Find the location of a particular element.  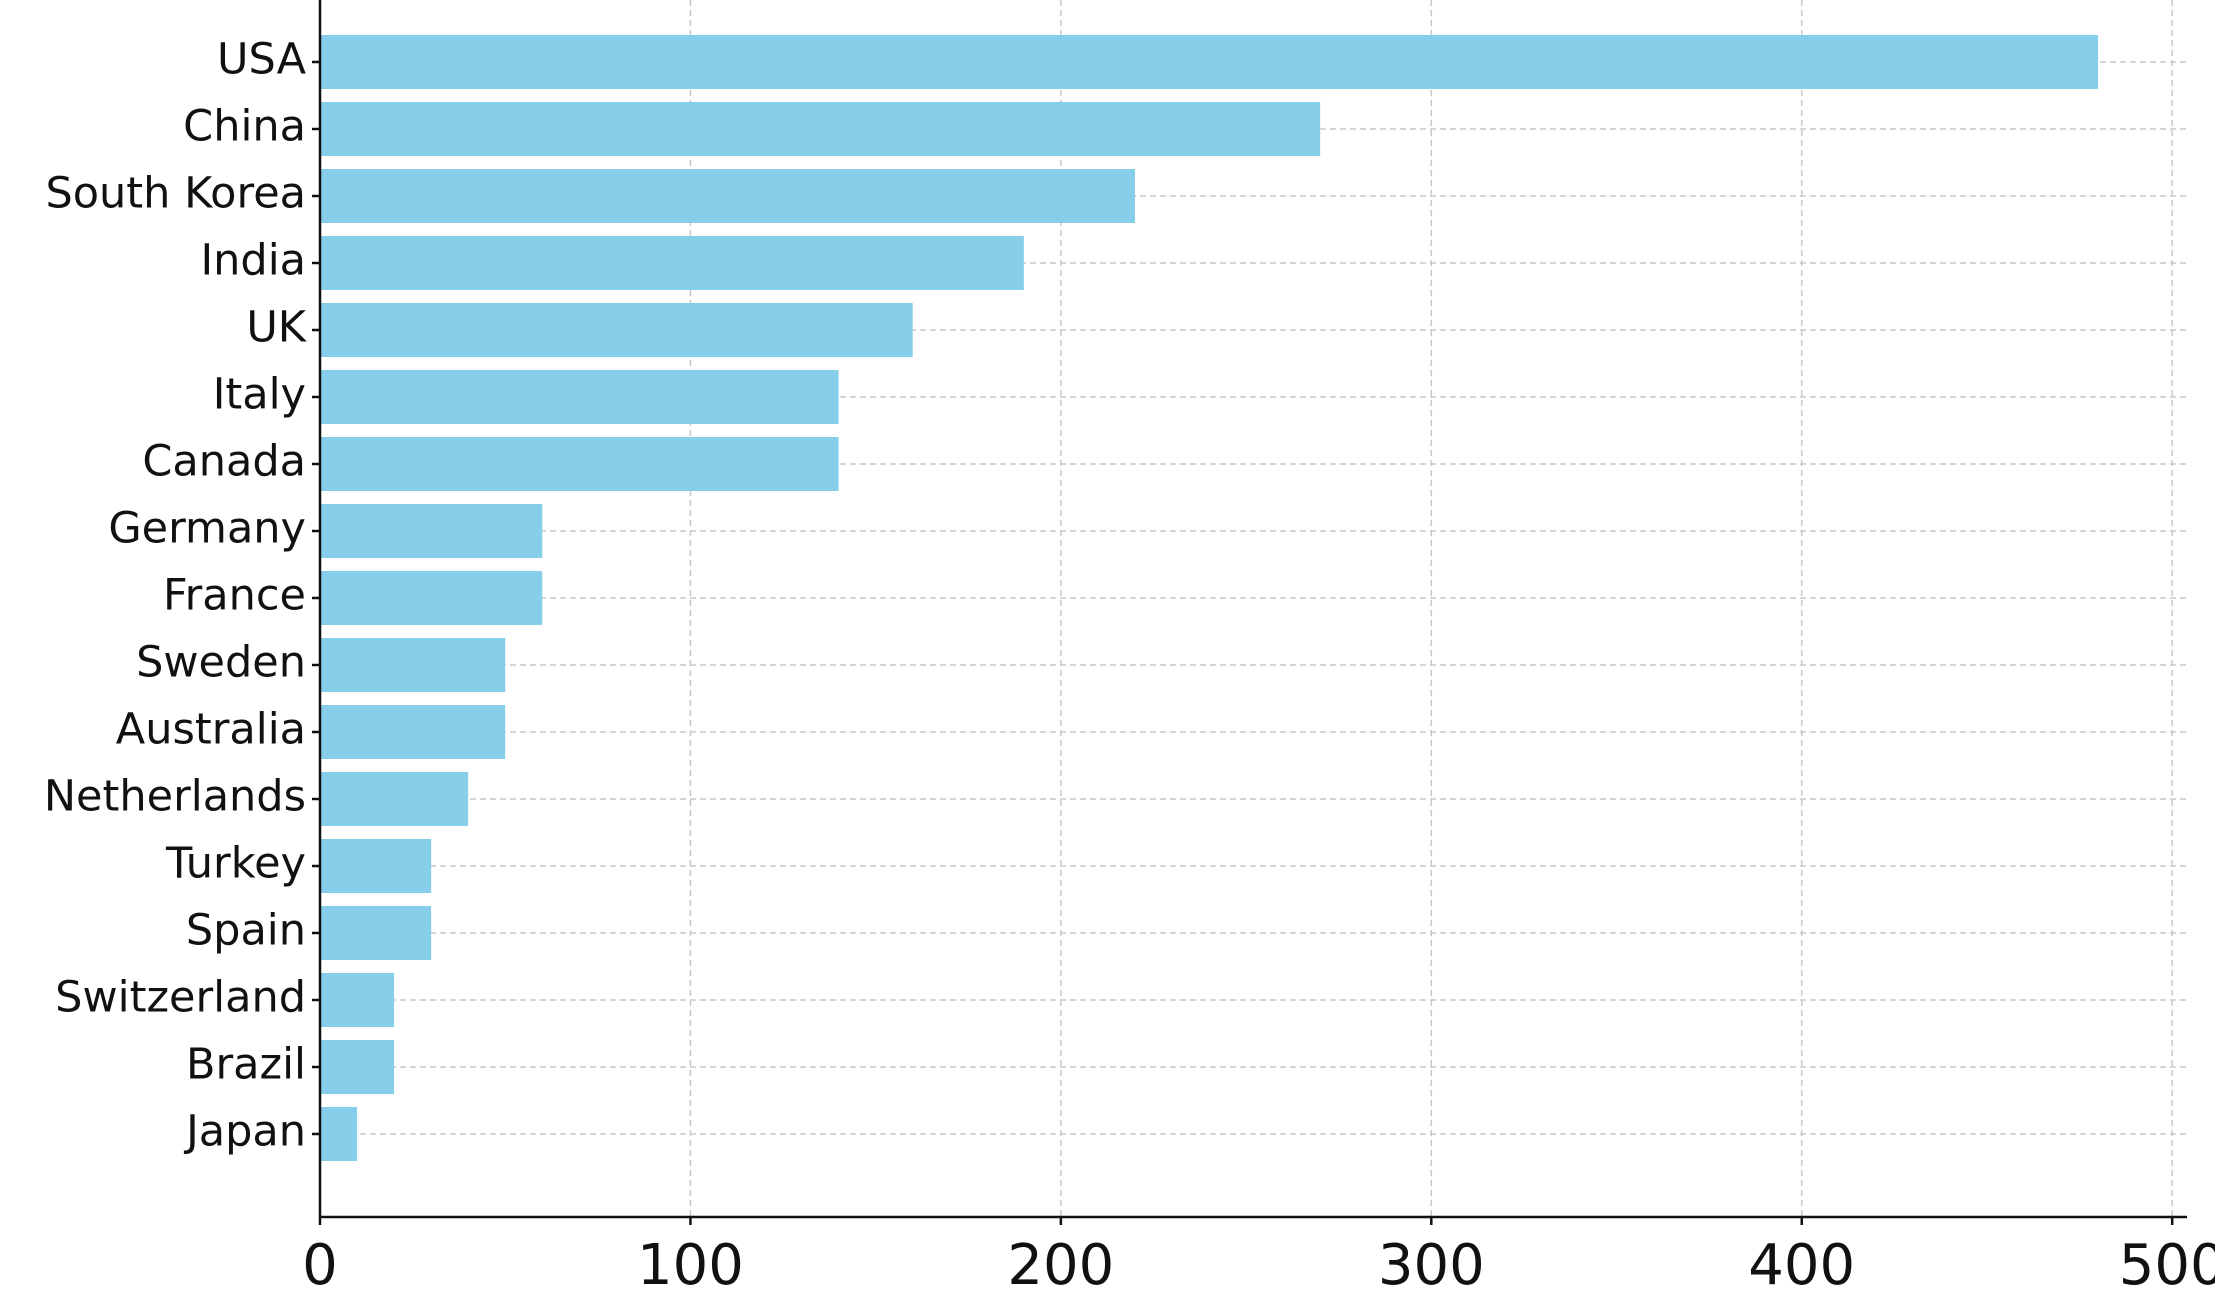

y-tick-label: UK is located at coordinates (276, 328).